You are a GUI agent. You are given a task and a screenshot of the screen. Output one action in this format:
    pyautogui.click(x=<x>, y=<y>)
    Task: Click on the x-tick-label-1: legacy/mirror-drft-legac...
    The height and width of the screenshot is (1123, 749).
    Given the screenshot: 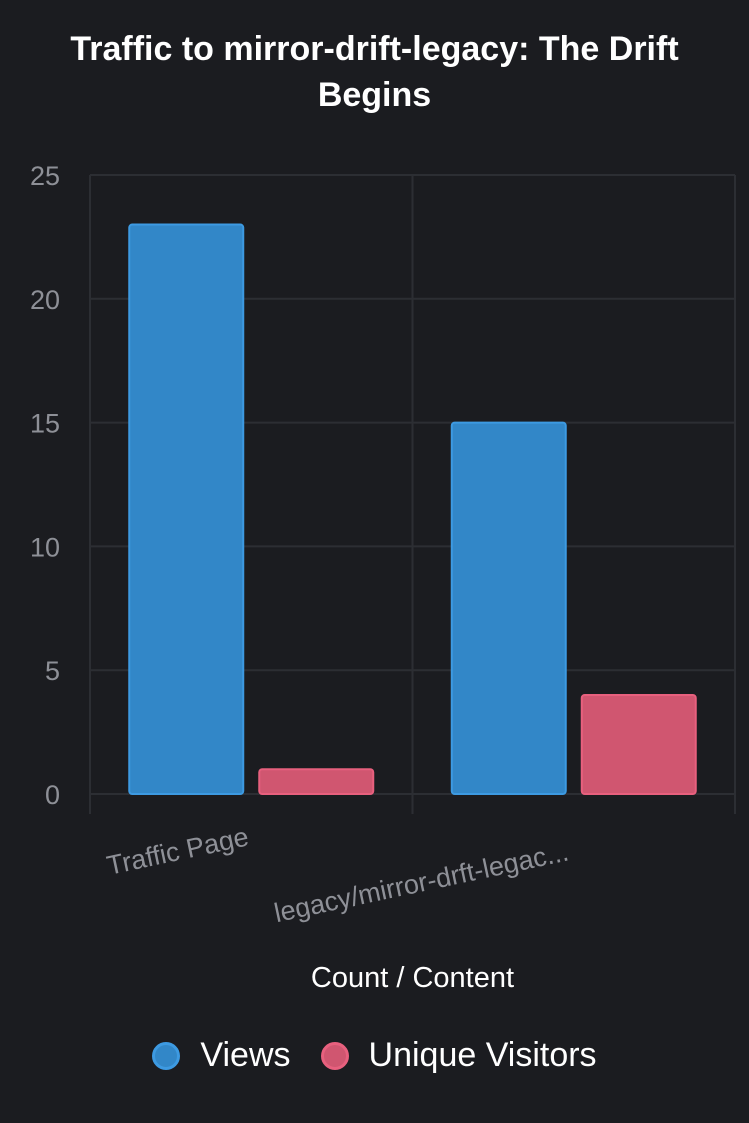 What is the action you would take?
    pyautogui.click(x=421, y=883)
    